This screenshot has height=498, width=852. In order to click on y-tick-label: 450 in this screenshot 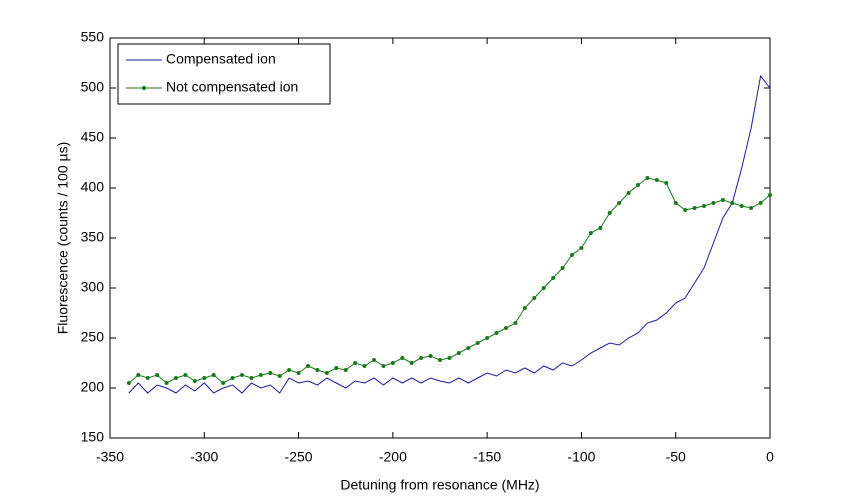, I will do `click(93, 137)`.